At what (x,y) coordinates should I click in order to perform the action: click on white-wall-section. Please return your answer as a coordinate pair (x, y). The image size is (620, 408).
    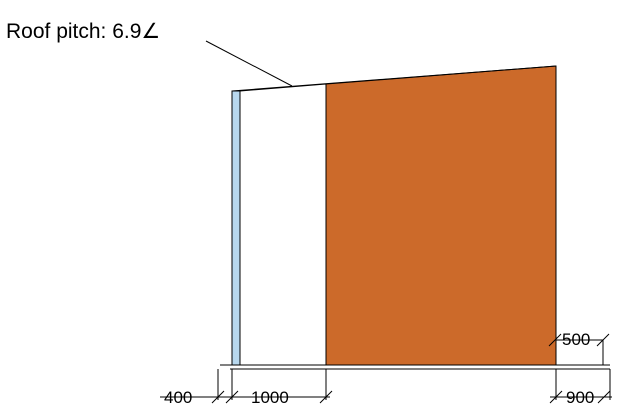
    Looking at the image, I should click on (283, 224).